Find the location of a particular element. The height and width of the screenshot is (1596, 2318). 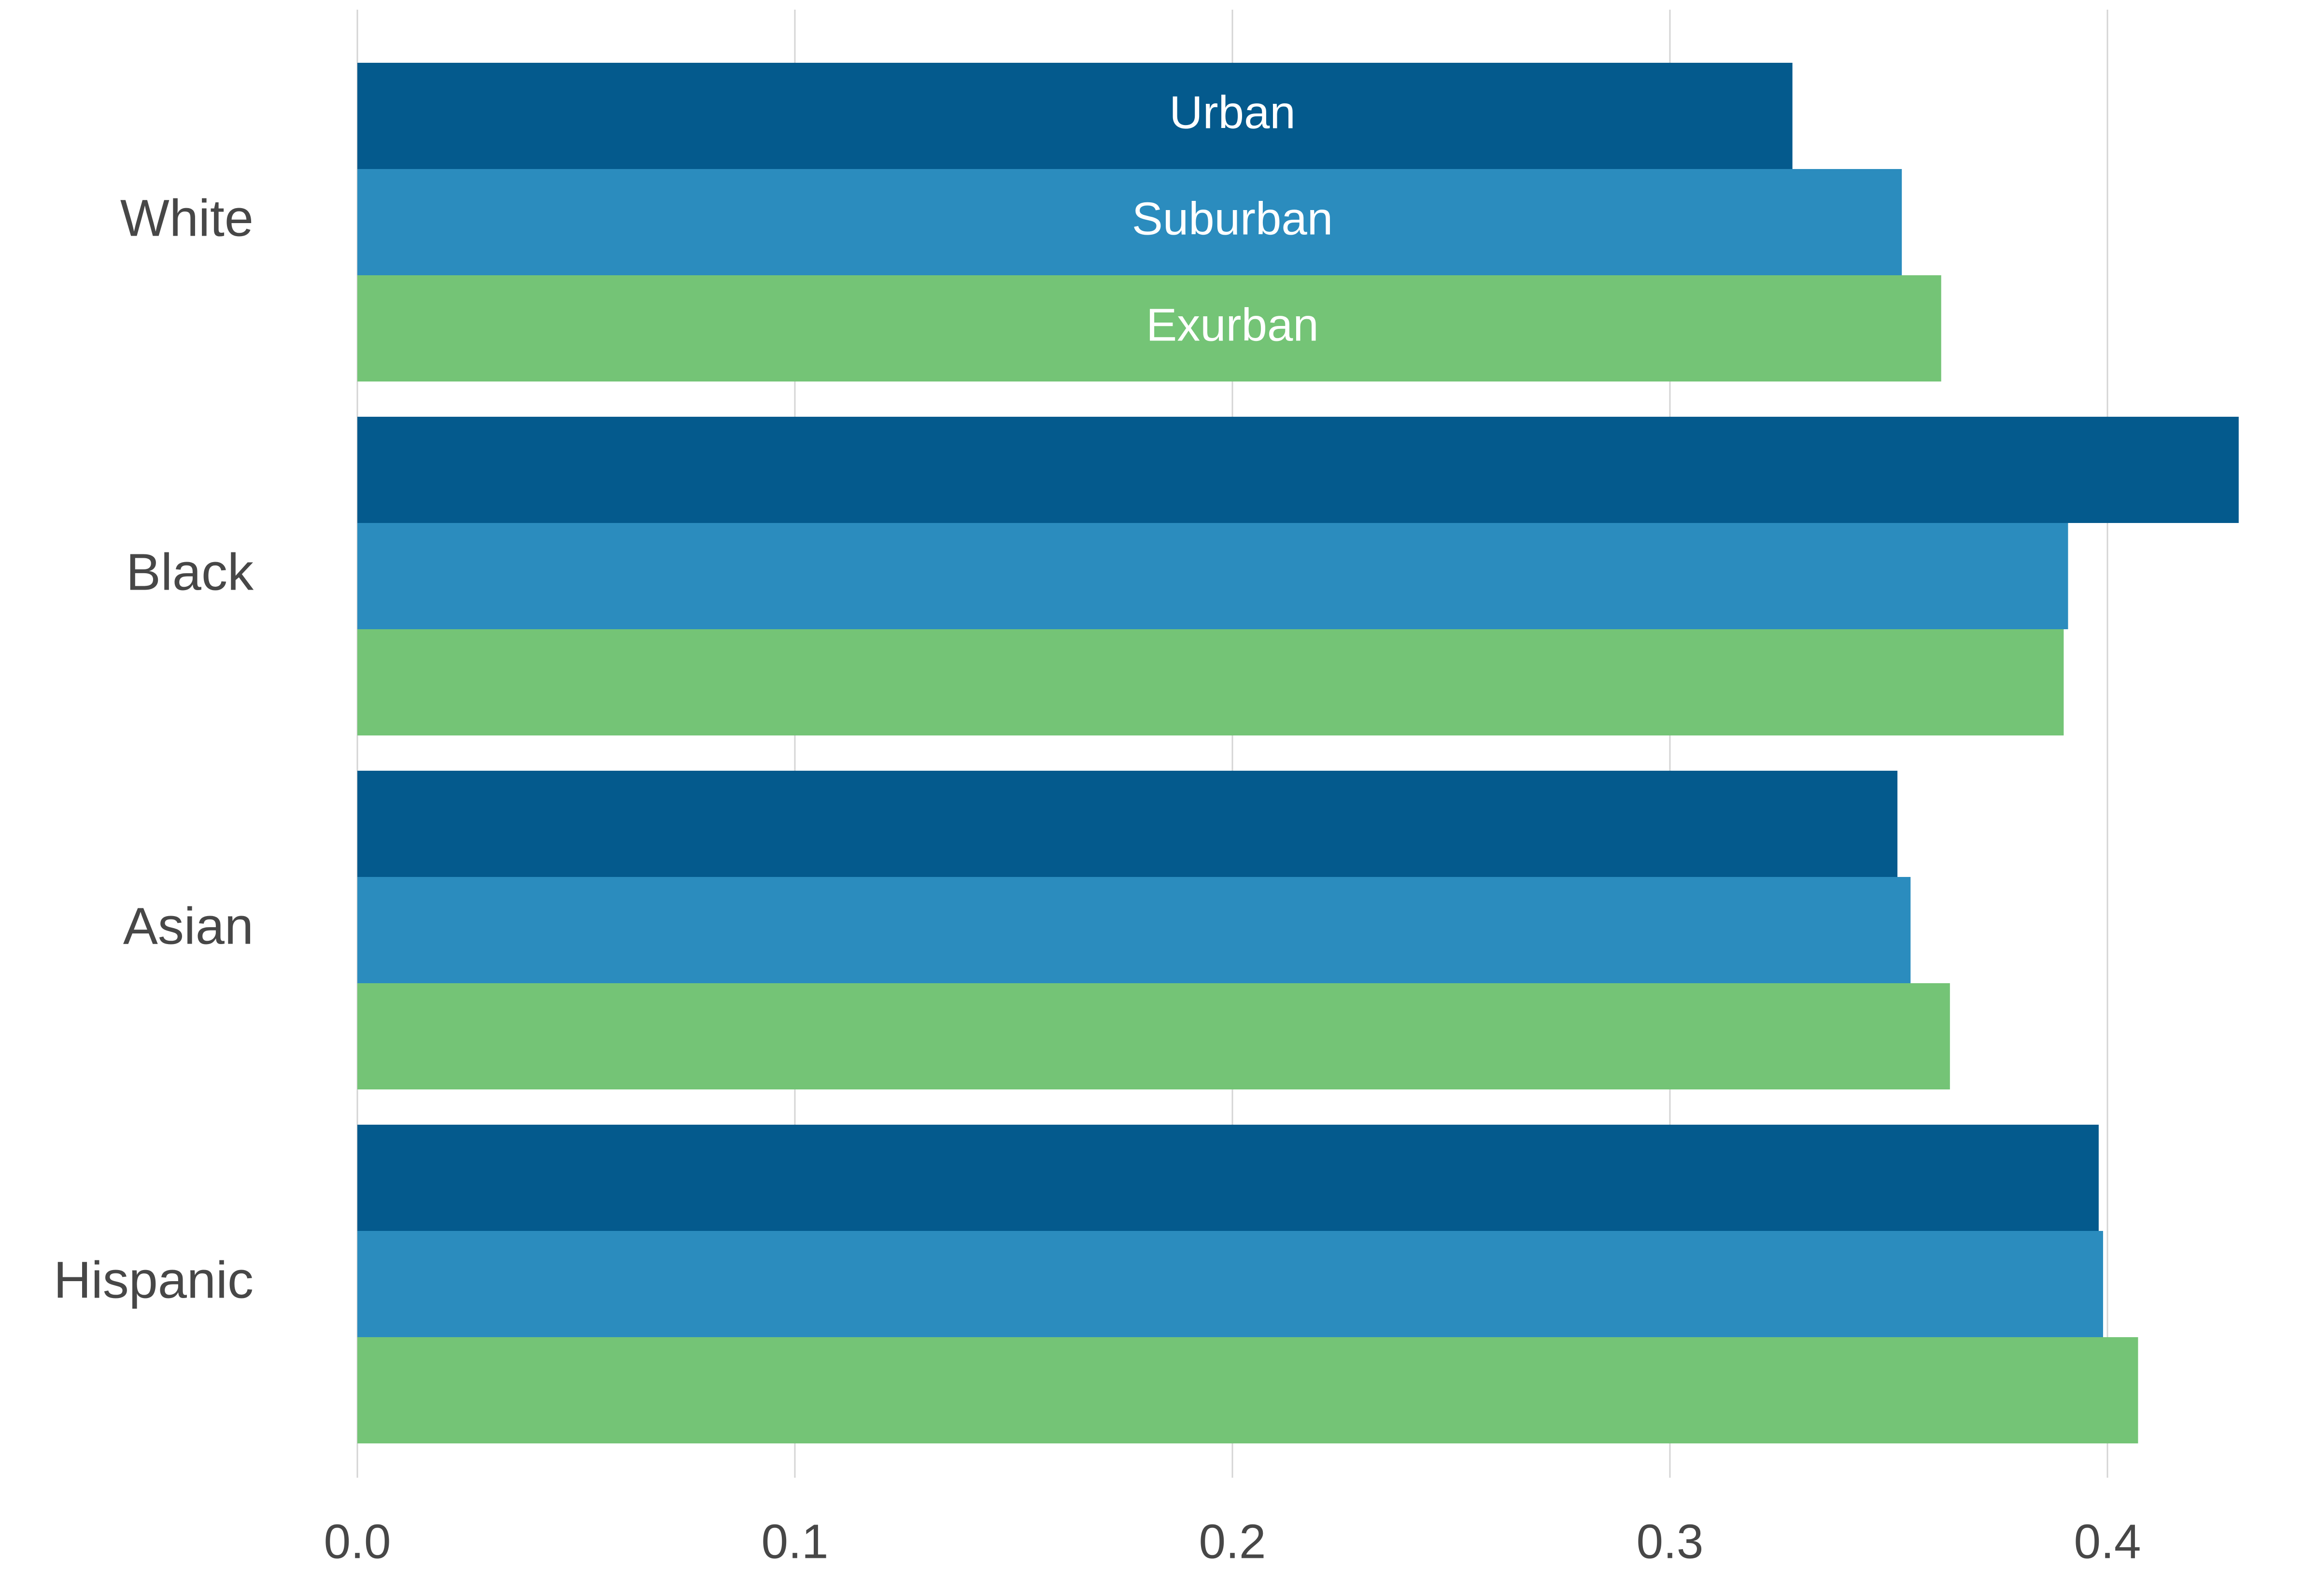

series-label-exurban: Exurban is located at coordinates (1232, 325).